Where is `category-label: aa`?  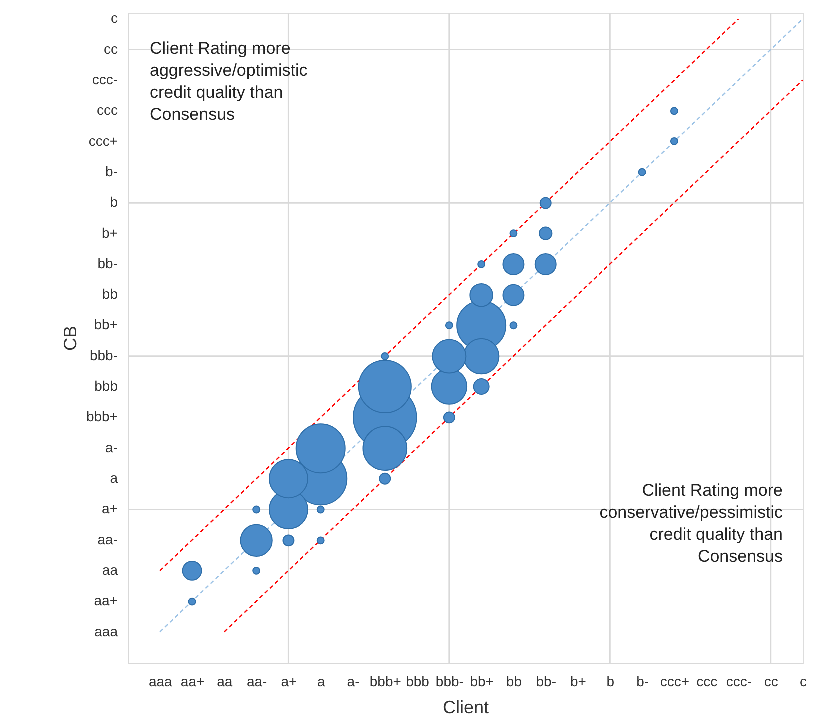 category-label: aa is located at coordinates (110, 570).